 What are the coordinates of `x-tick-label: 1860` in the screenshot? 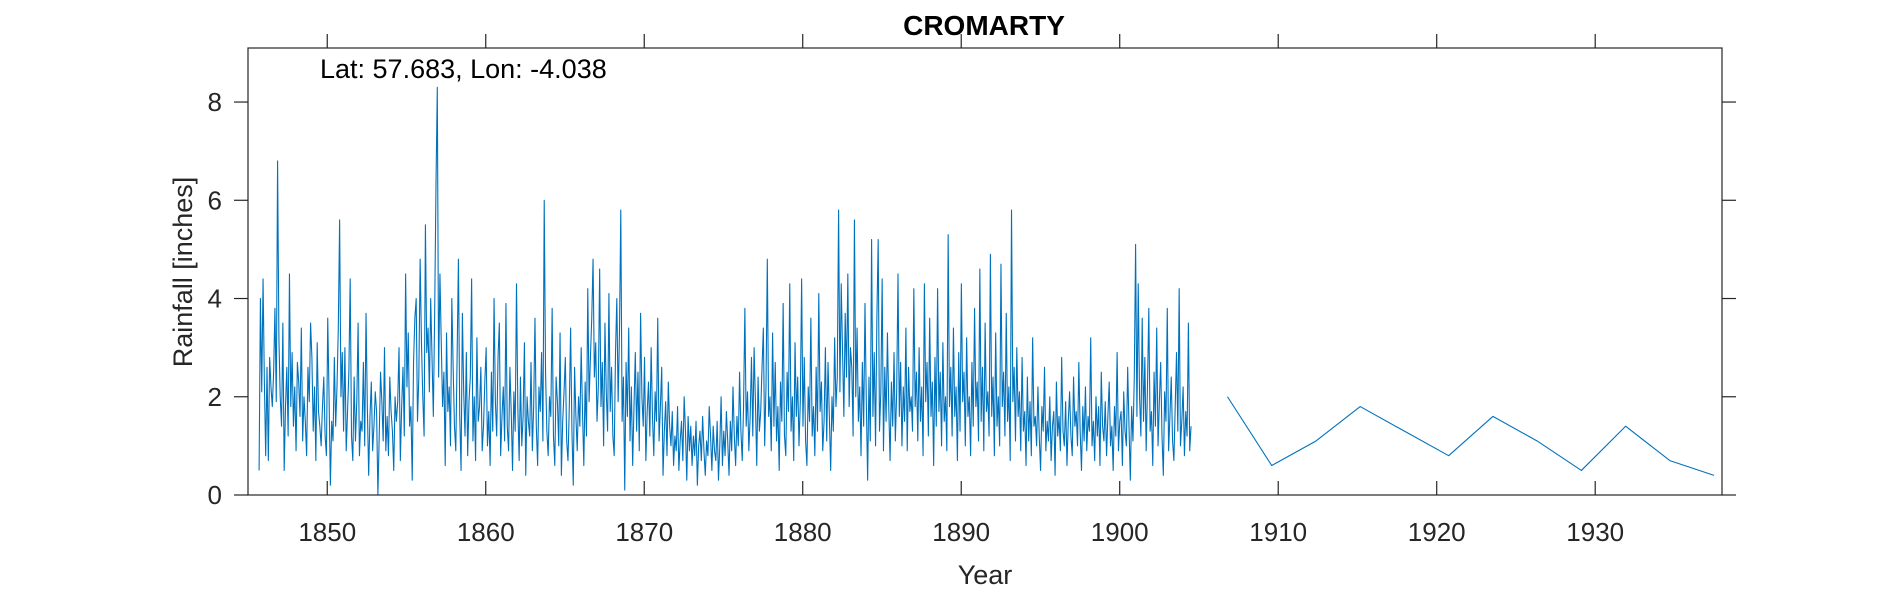 It's located at (486, 532).